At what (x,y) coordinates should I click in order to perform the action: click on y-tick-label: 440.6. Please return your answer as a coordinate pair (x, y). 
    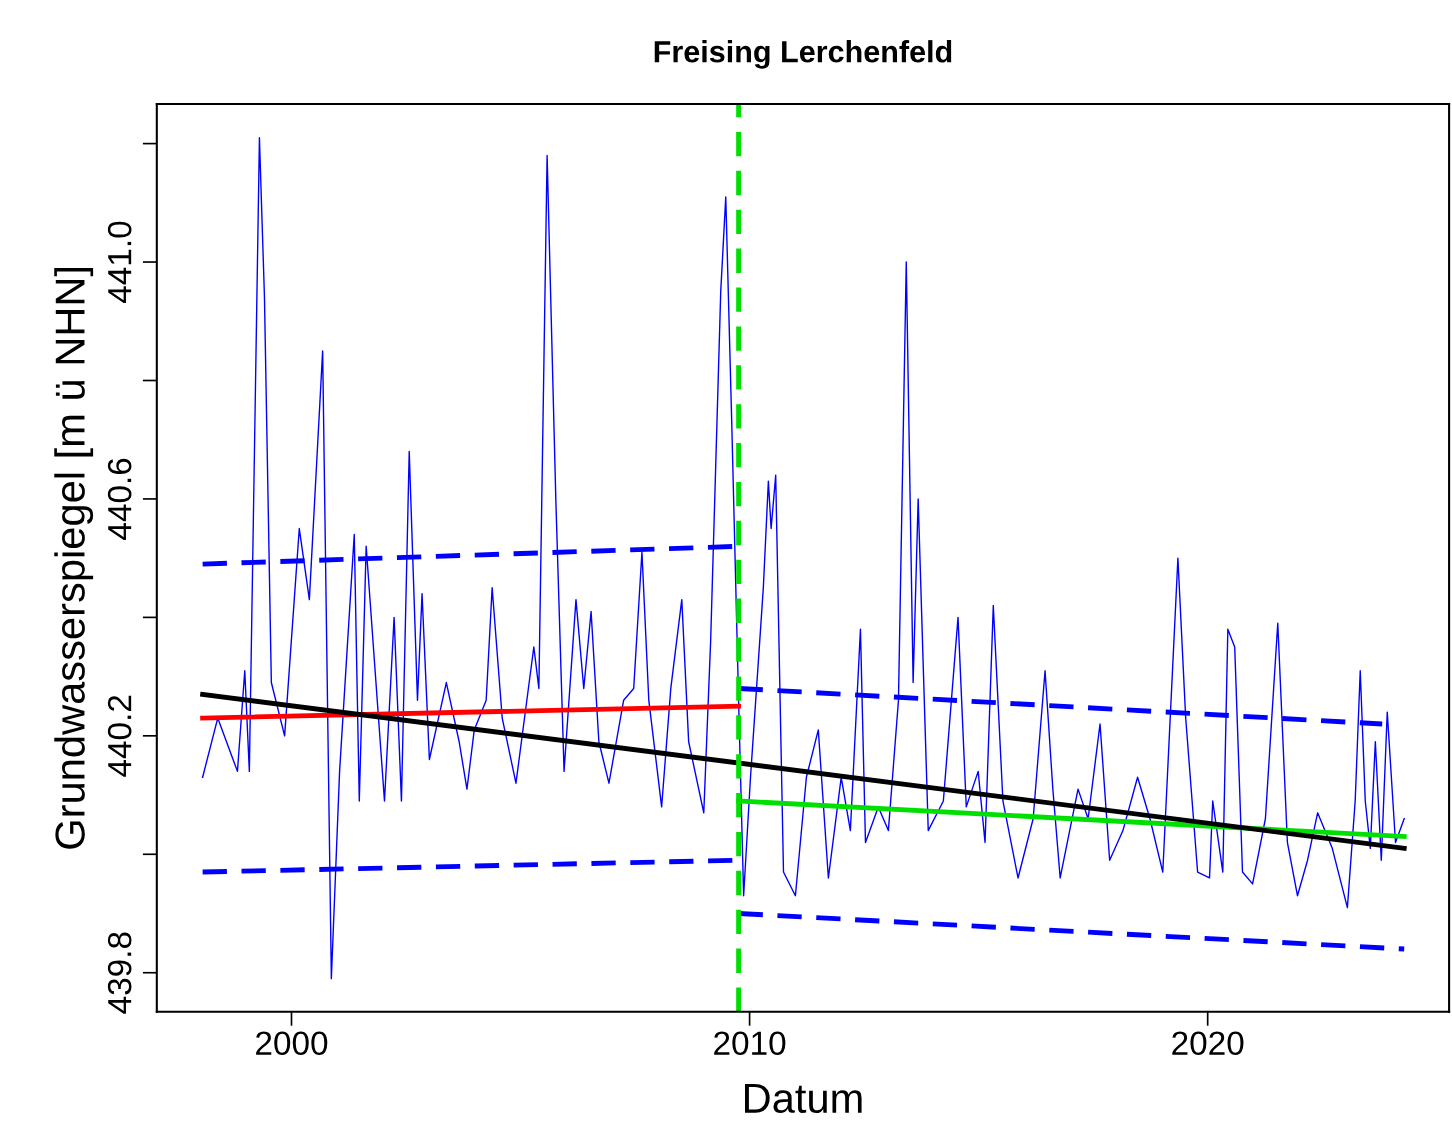
    Looking at the image, I should click on (119, 499).